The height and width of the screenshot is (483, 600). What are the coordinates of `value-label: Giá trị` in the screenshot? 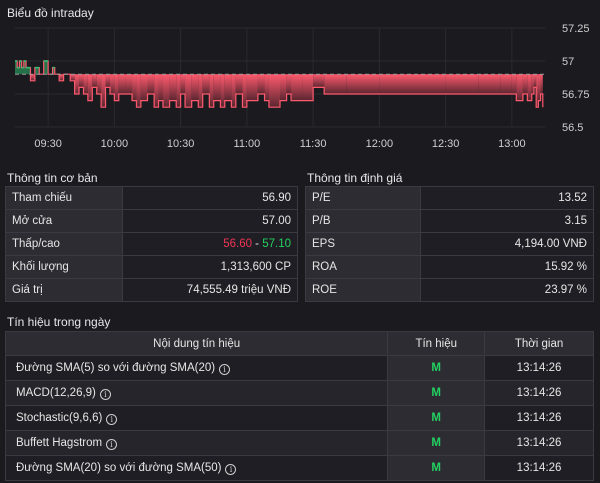 It's located at (64, 290).